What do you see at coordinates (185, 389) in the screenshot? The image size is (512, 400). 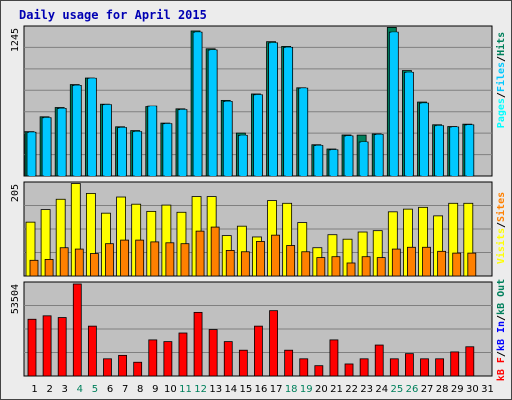 I see `x-tick-label-11: 11` at bounding box center [185, 389].